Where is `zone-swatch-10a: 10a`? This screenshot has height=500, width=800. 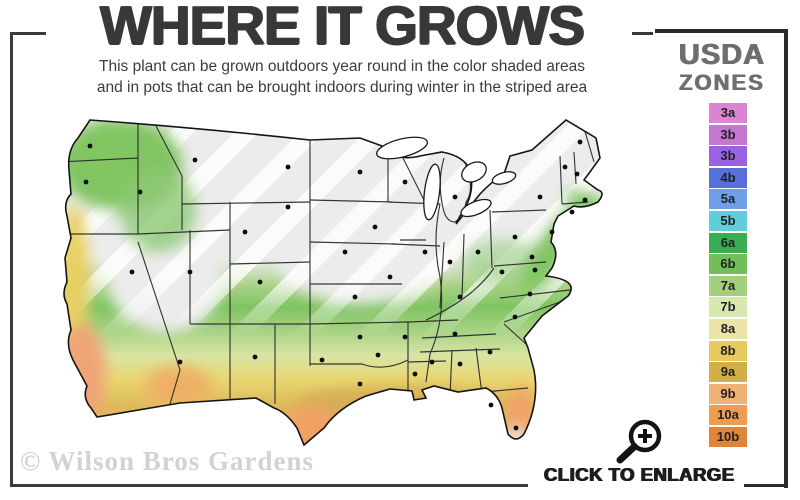 zone-swatch-10a: 10a is located at coordinates (728, 415).